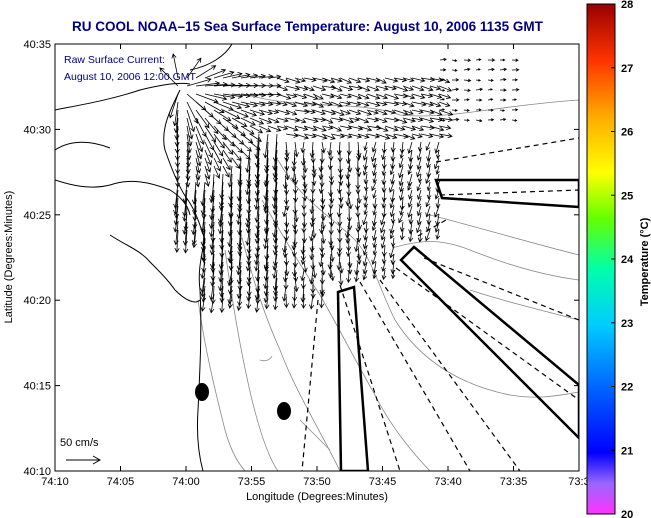  What do you see at coordinates (627, 196) in the screenshot?
I see `colorbar-tick-label: 25` at bounding box center [627, 196].